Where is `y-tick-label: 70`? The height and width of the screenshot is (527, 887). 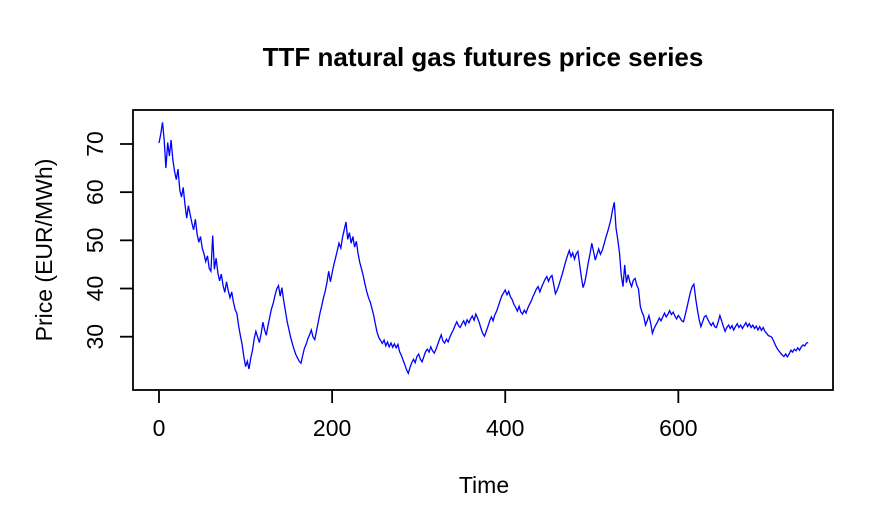 y-tick-label: 70 is located at coordinates (95, 144).